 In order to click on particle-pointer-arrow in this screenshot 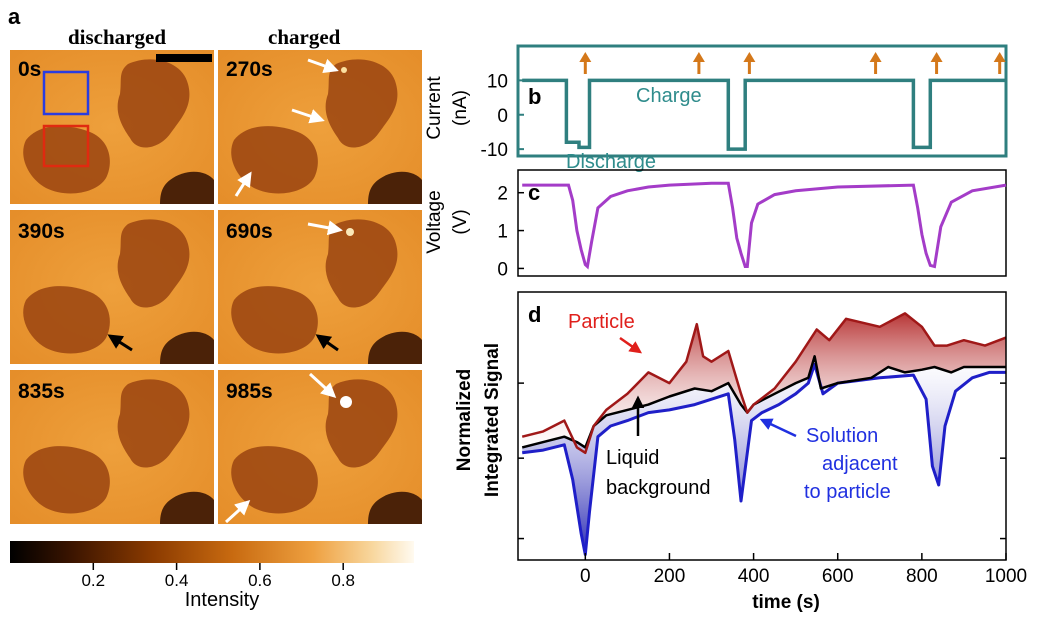, I will do `click(631, 345)`.